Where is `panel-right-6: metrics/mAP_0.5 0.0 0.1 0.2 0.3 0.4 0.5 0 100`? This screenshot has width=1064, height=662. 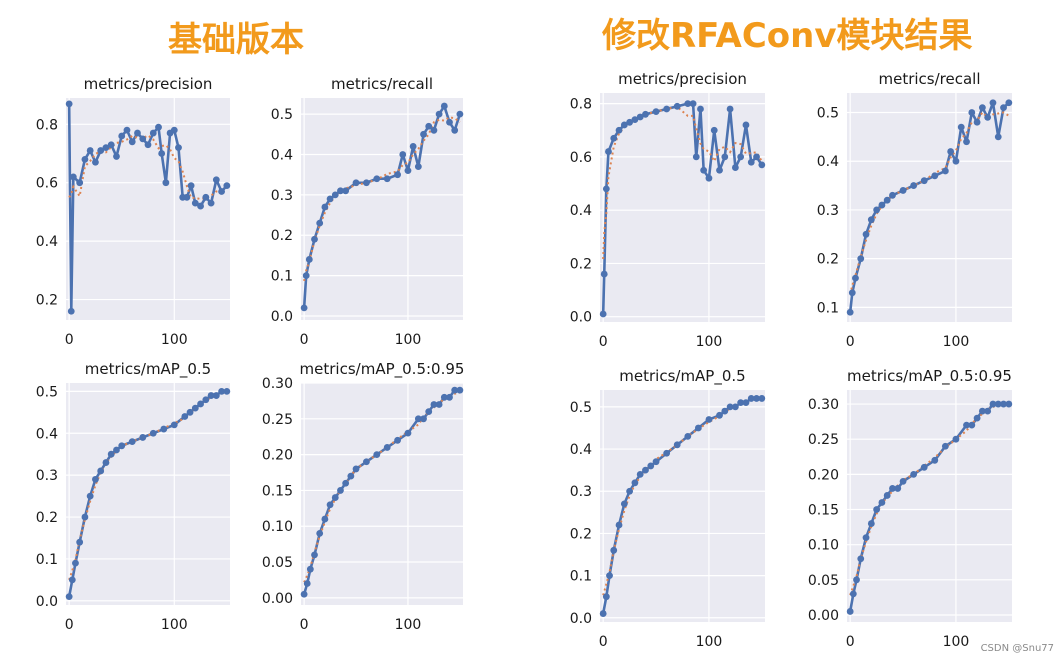 panel-right-6: metrics/mAP_0.5 0.0 0.1 0.2 0.3 0.4 0.5 0 100 is located at coordinates (668, 508).